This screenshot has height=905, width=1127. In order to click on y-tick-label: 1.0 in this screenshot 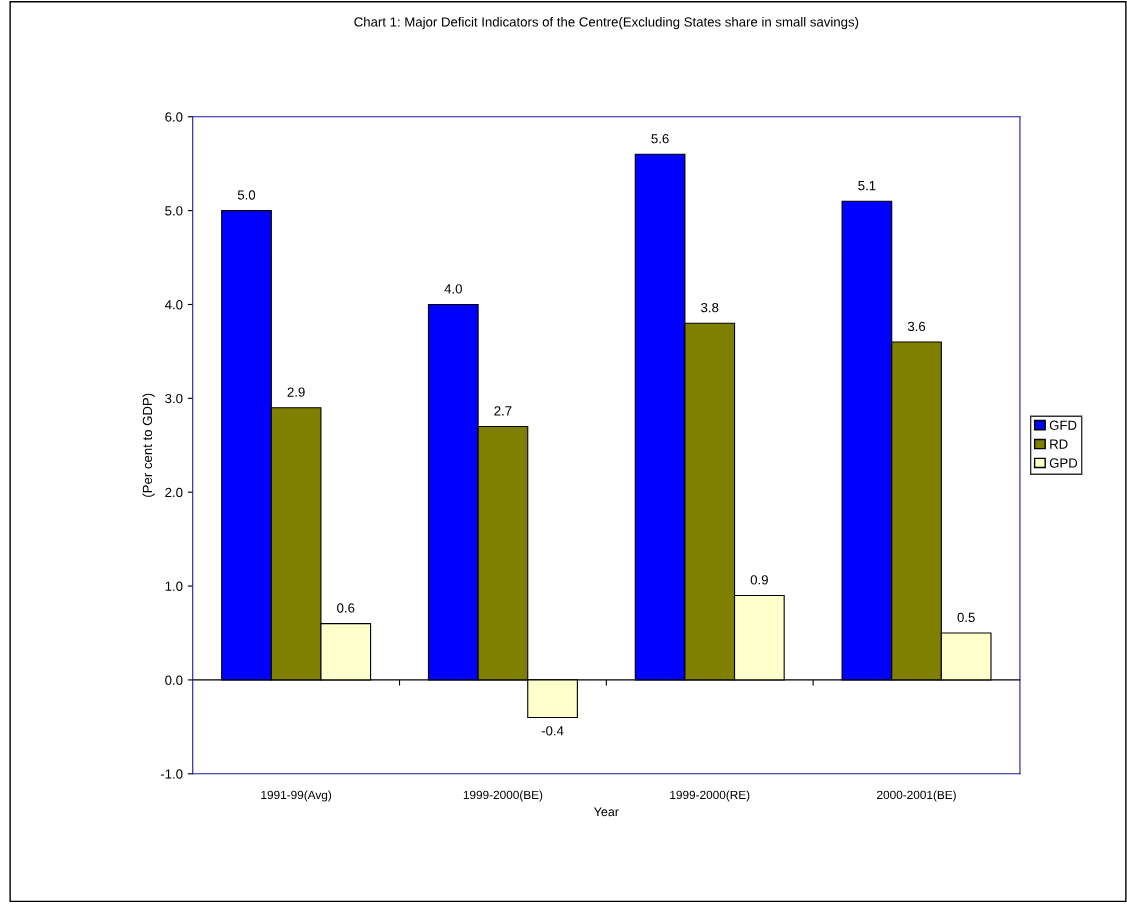, I will do `click(174, 586)`.